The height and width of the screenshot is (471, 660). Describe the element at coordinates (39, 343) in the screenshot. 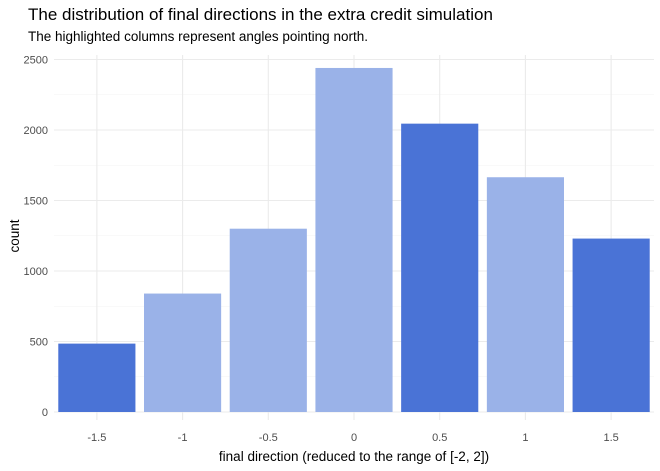

I see `y-tick-label: 500` at that location.